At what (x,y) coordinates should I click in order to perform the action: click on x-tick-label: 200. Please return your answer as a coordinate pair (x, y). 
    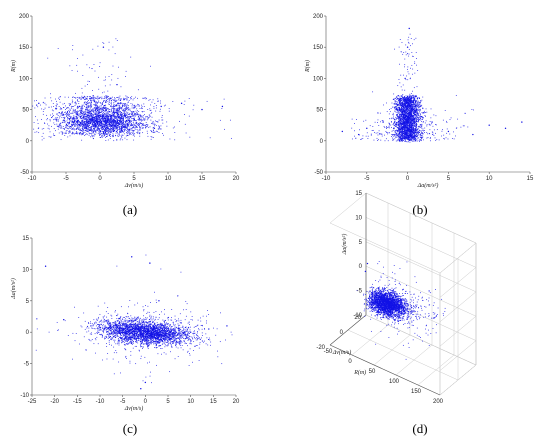
    Looking at the image, I should click on (438, 402).